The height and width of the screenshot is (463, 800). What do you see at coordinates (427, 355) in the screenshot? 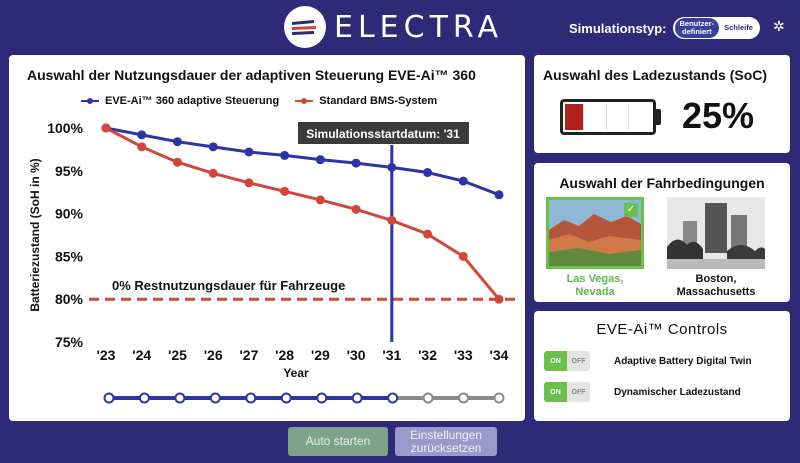
I see `x-tick-label: '32` at bounding box center [427, 355].